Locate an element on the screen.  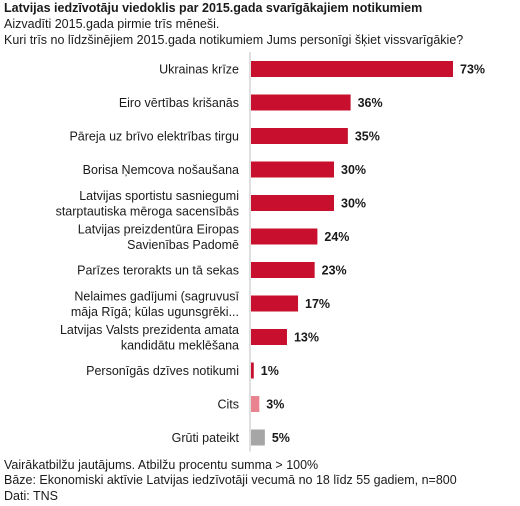
footer-source: Dati: TNS is located at coordinates (31, 496).